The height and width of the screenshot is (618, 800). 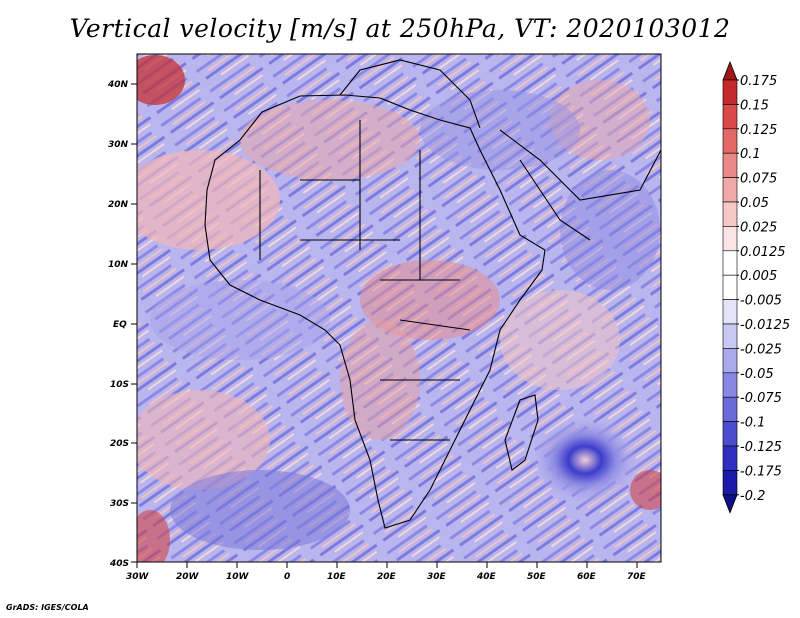 I want to click on country-borders, so click(x=365, y=280).